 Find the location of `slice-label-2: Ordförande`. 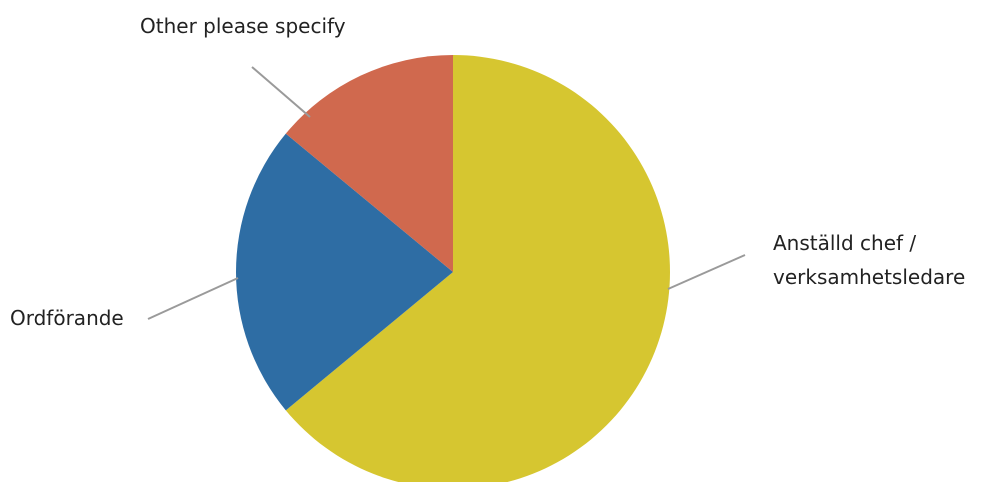

slice-label-2: Ordförande is located at coordinates (67, 318).